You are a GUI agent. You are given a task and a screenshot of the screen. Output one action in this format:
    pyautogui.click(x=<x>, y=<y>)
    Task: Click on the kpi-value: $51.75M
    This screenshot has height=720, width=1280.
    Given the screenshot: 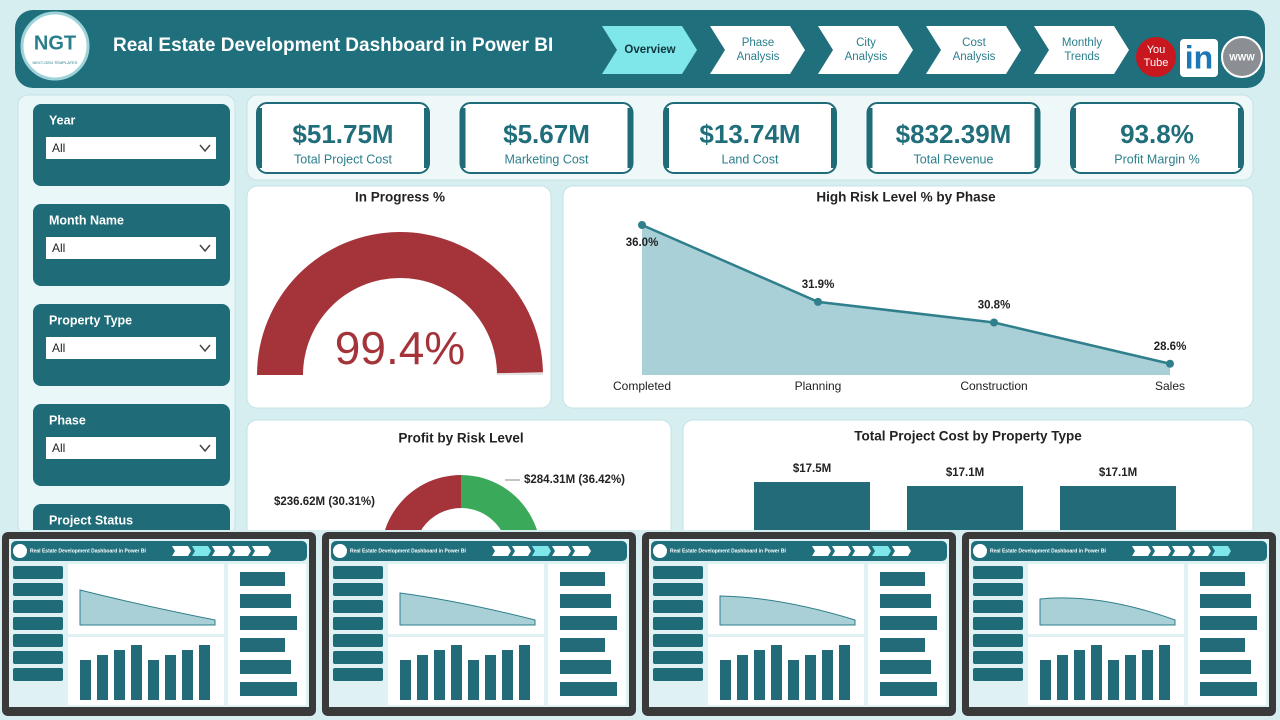 What is the action you would take?
    pyautogui.click(x=342, y=134)
    